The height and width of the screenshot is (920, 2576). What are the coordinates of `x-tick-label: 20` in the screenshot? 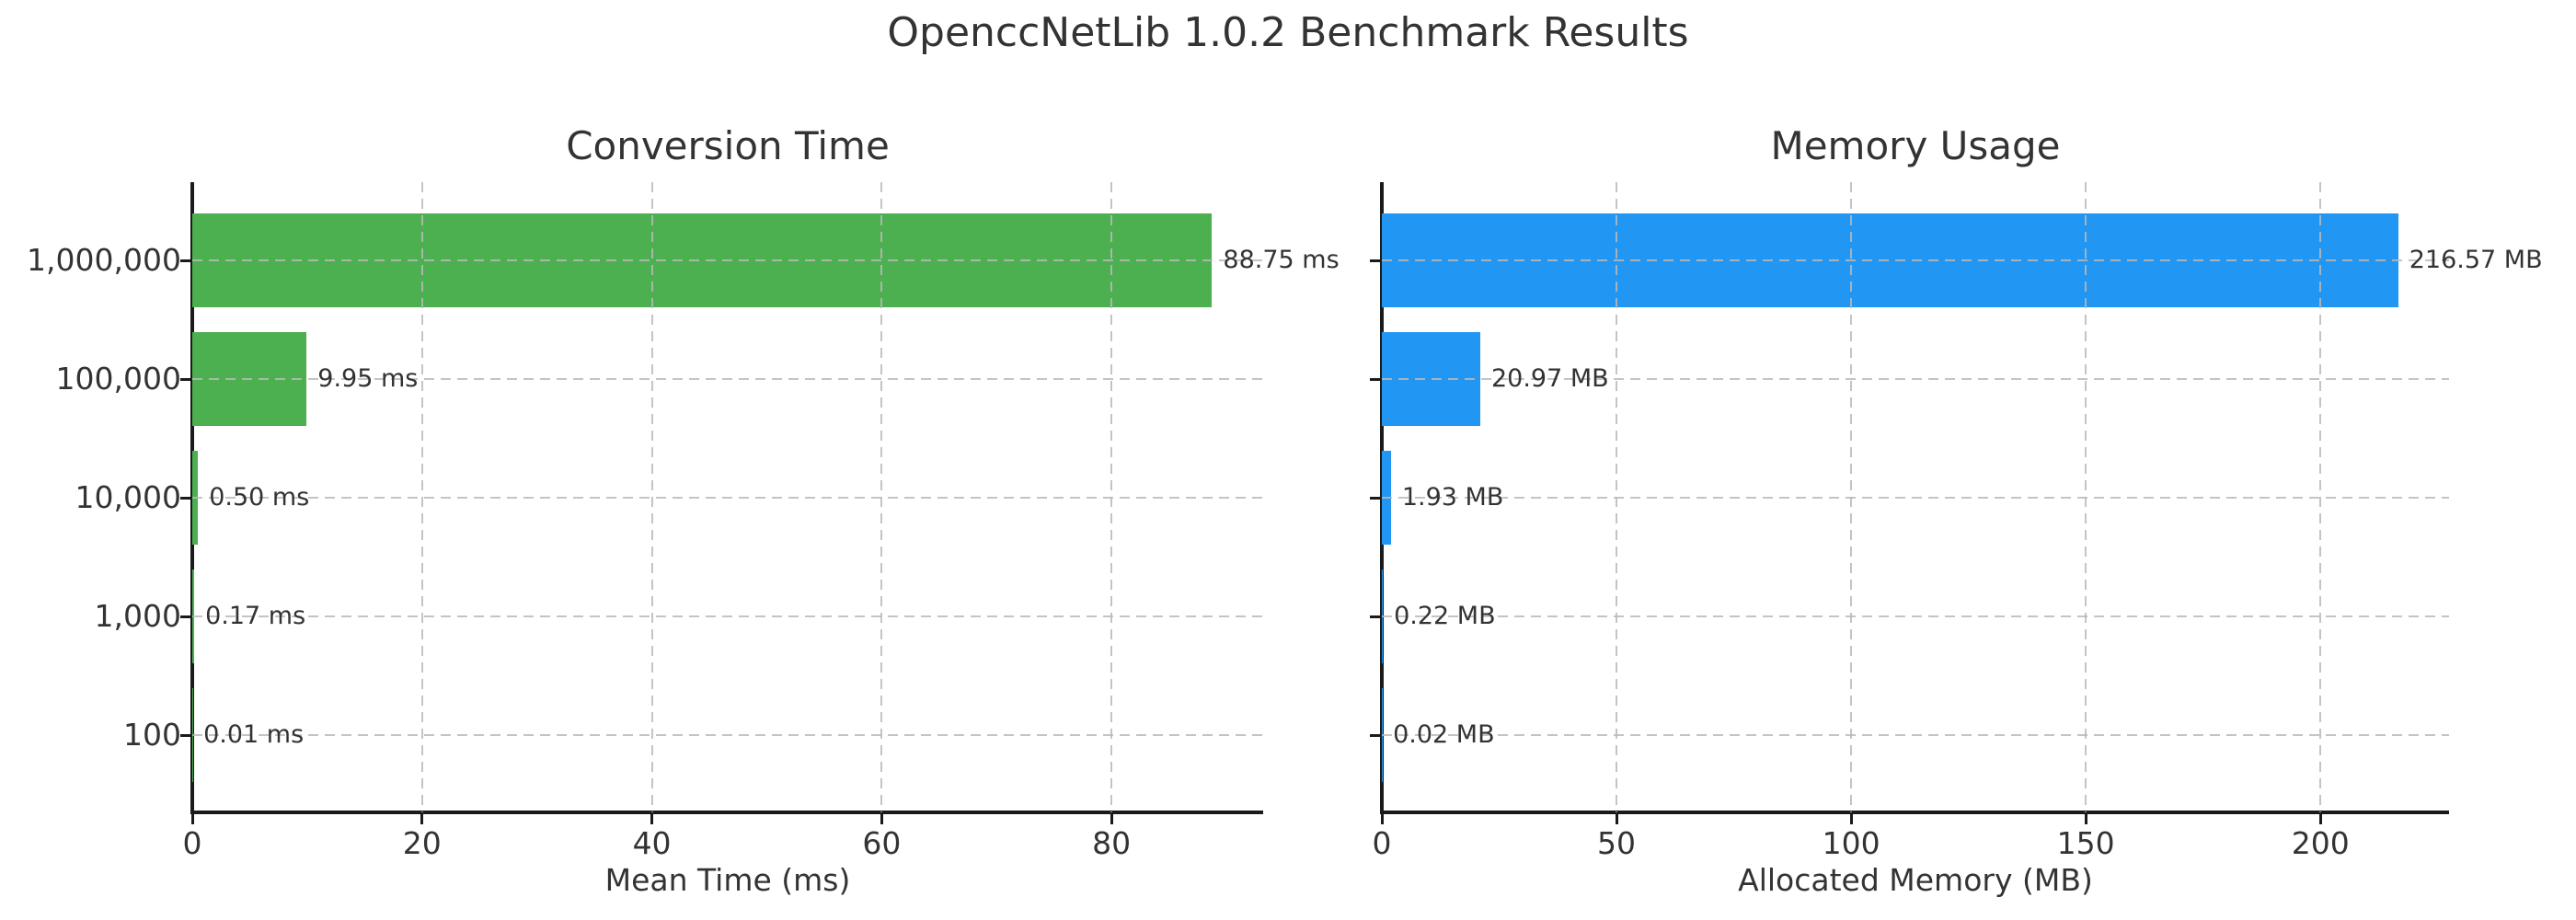 It's located at (422, 843).